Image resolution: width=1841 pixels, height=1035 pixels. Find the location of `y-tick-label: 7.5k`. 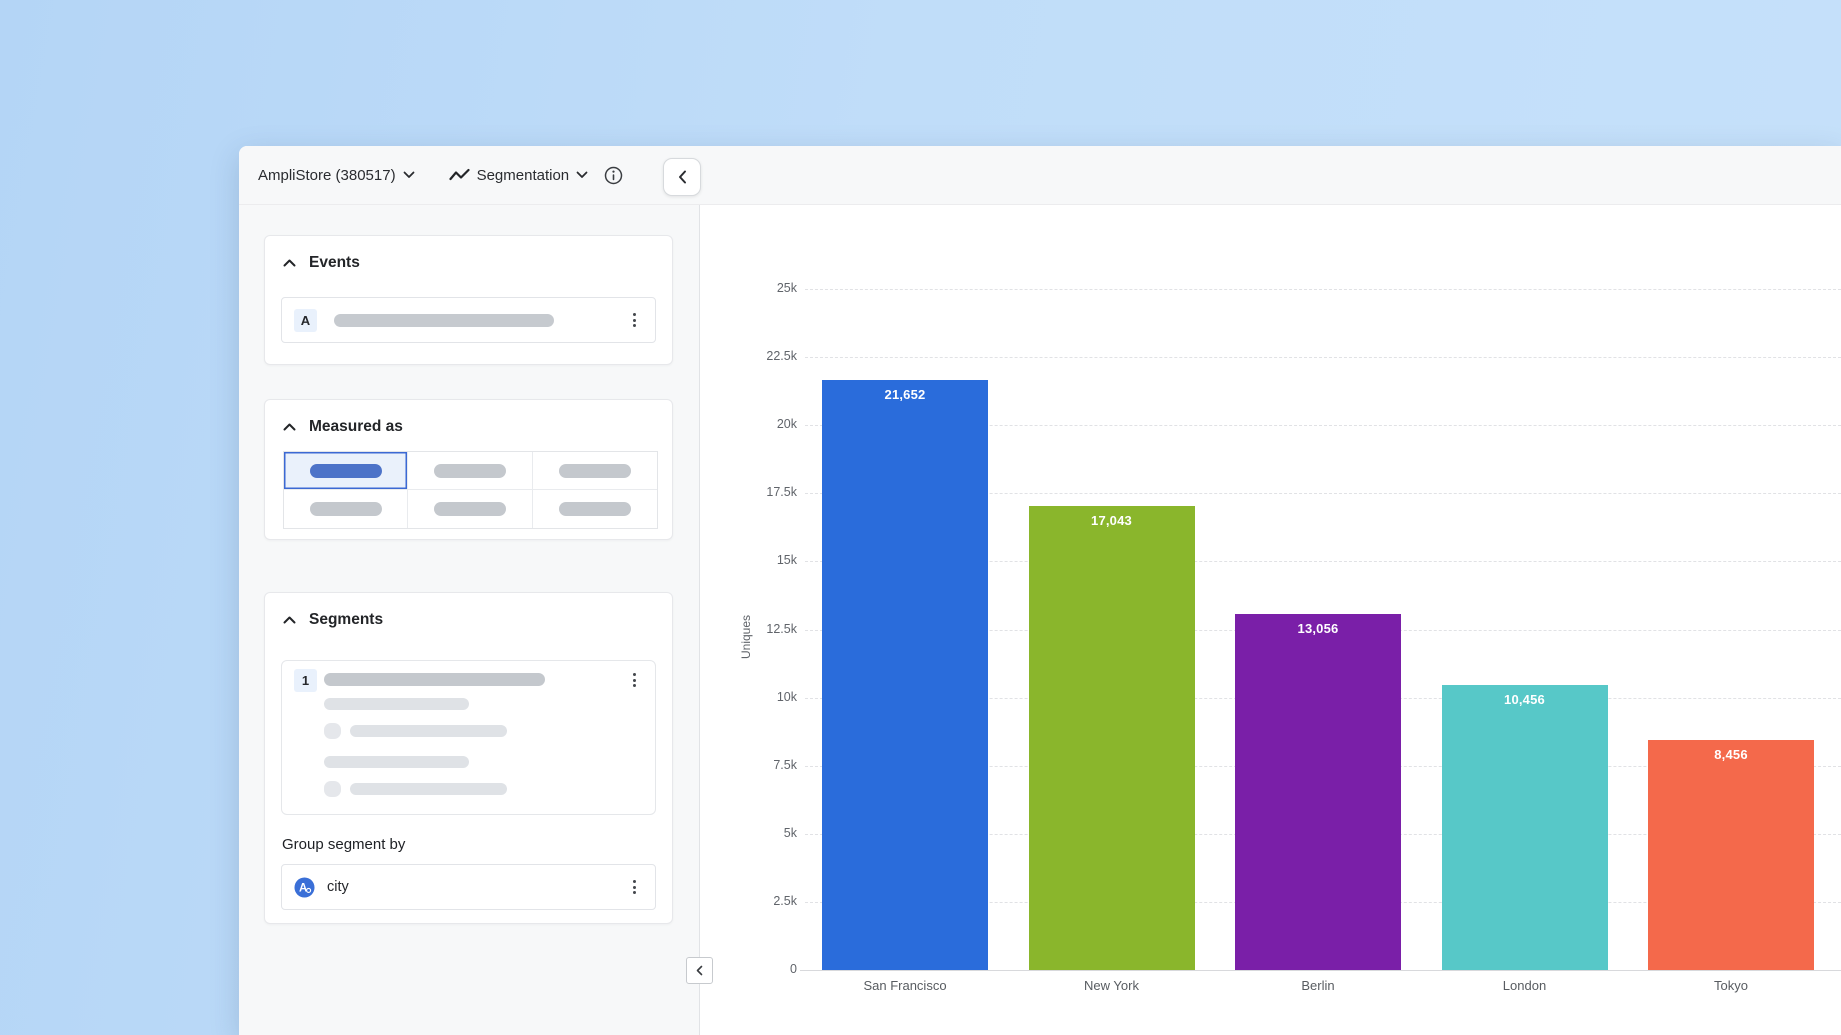

y-tick-label: 7.5k is located at coordinates (785, 764).